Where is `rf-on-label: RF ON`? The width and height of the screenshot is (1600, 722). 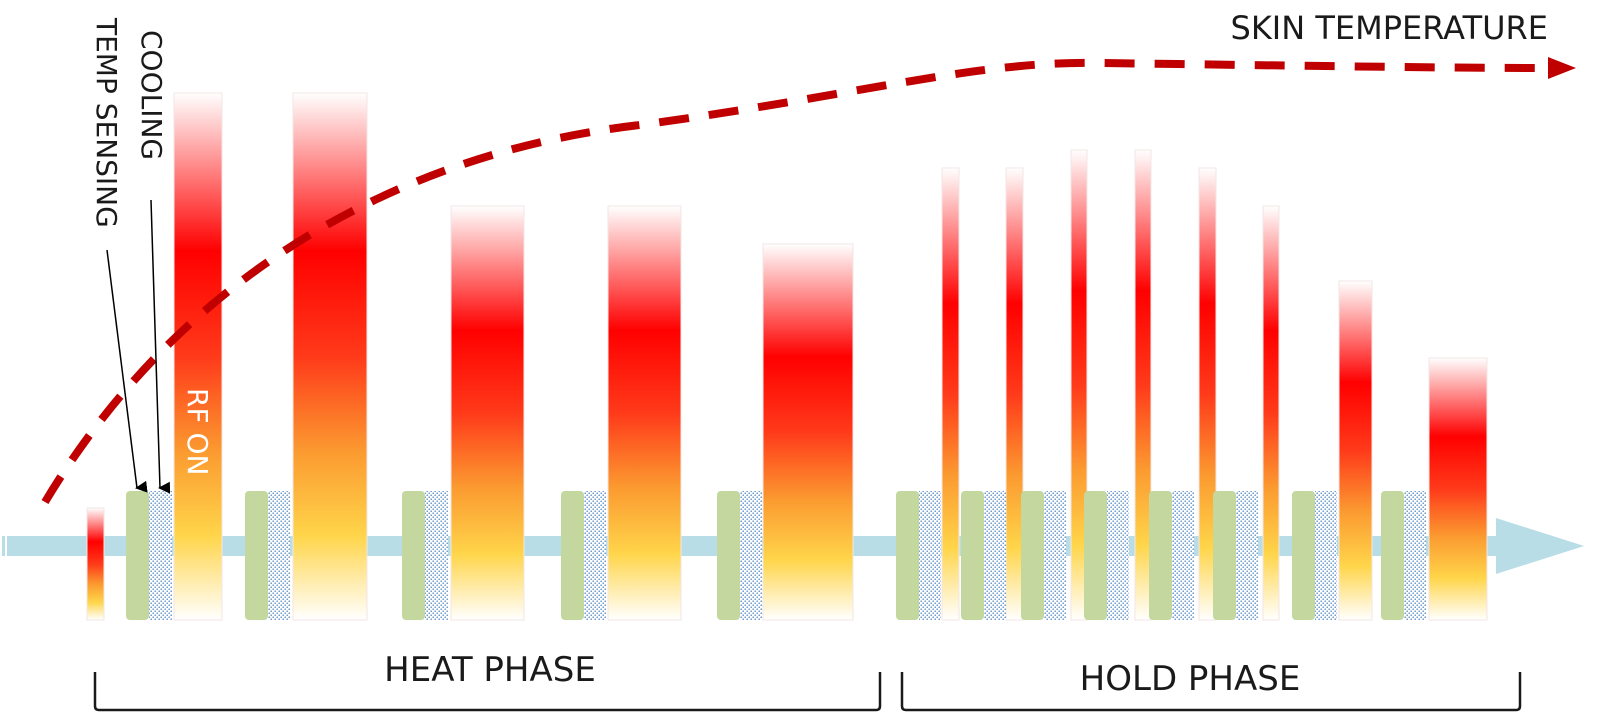
rf-on-label: RF ON is located at coordinates (197, 431).